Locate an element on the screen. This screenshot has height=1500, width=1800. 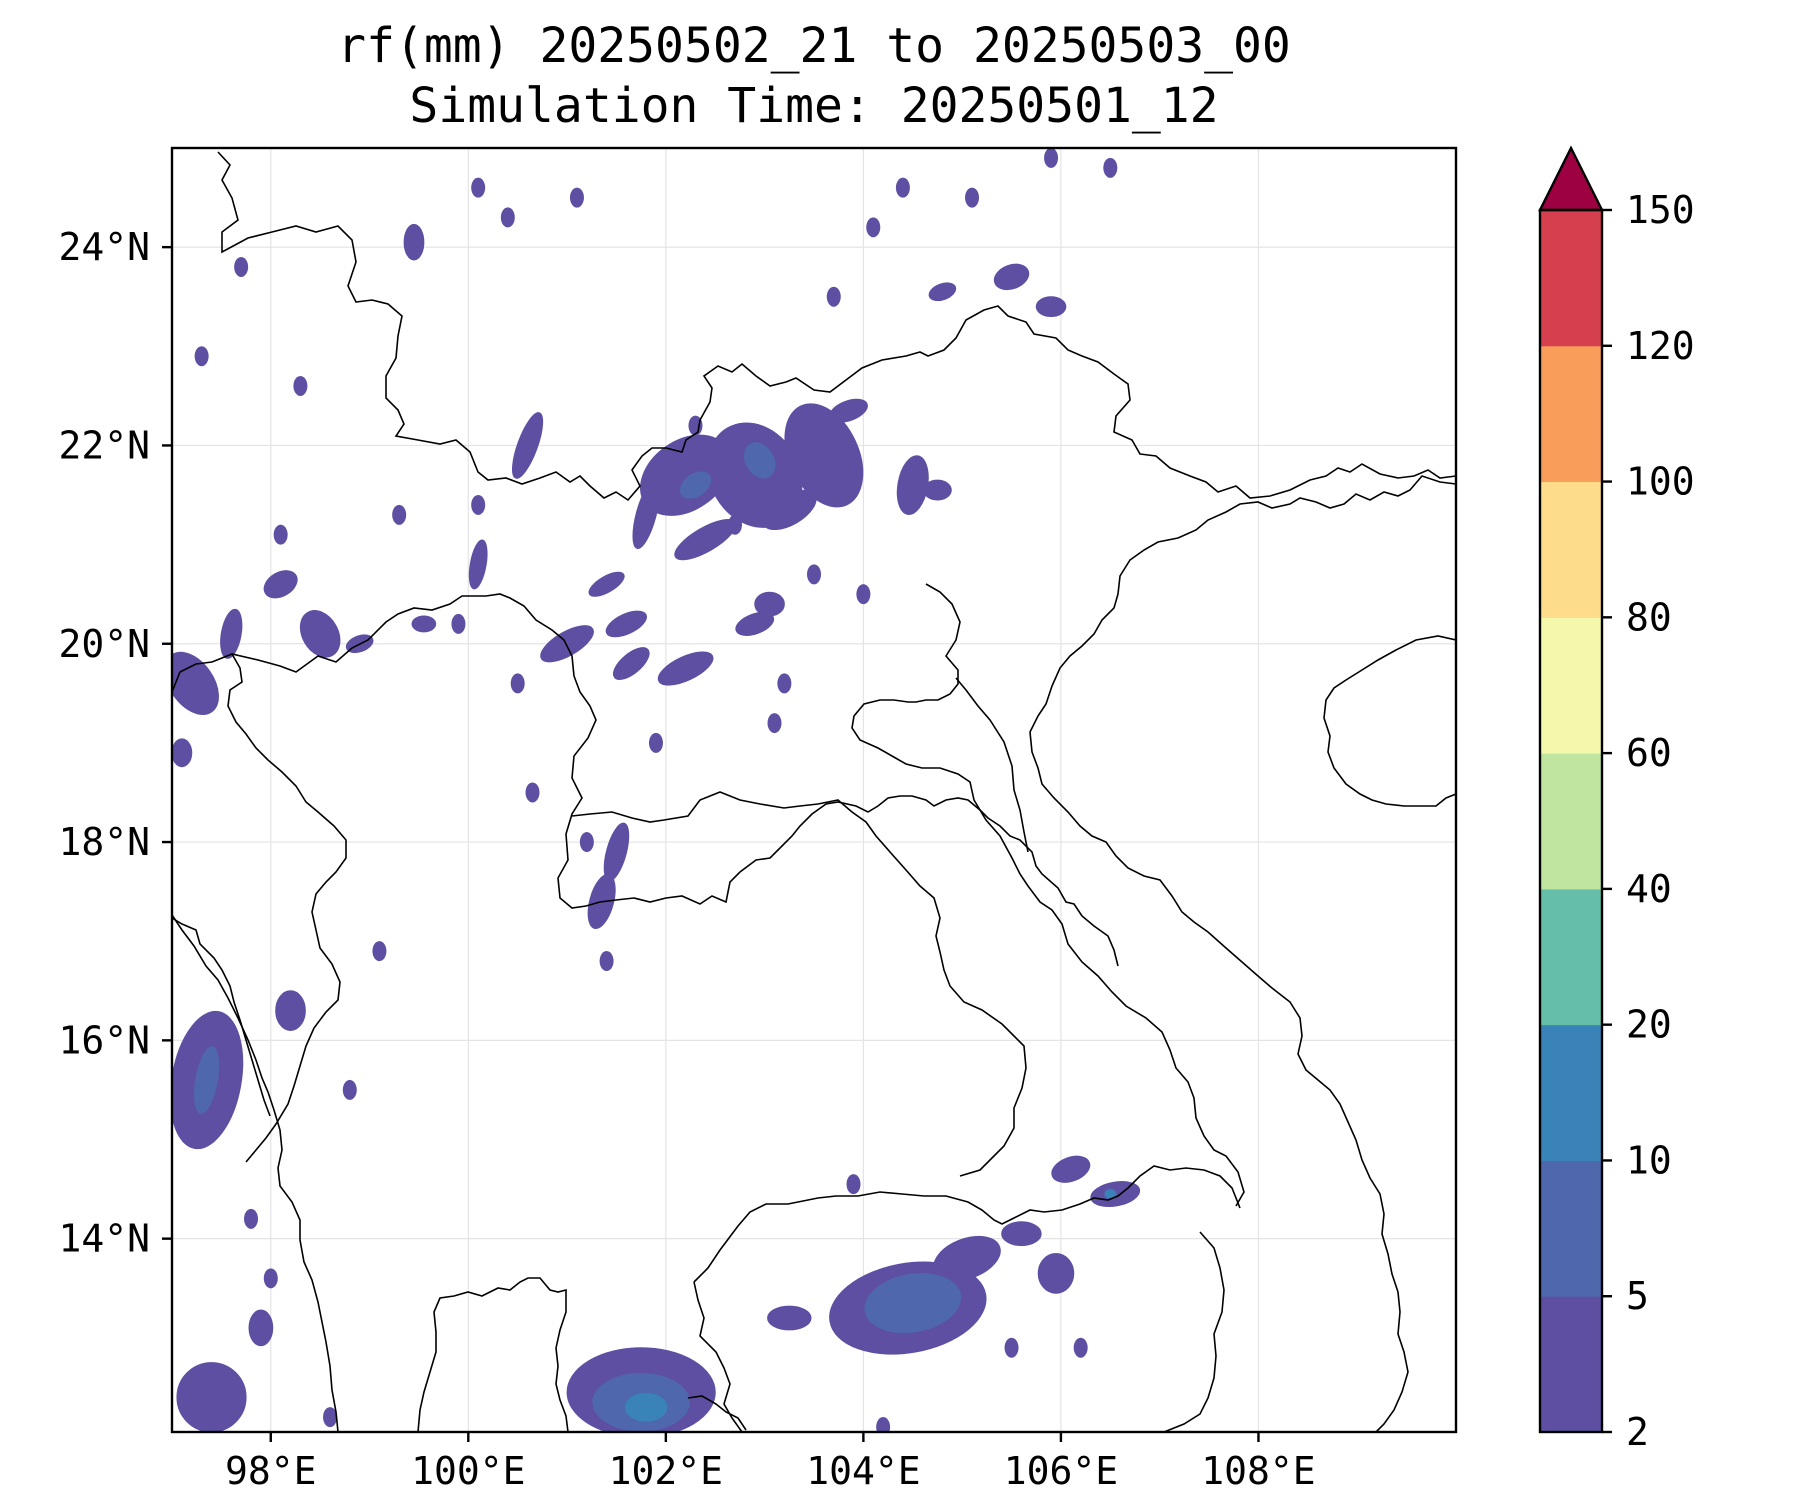
lat-tick-label: 22°N is located at coordinates (104, 445).